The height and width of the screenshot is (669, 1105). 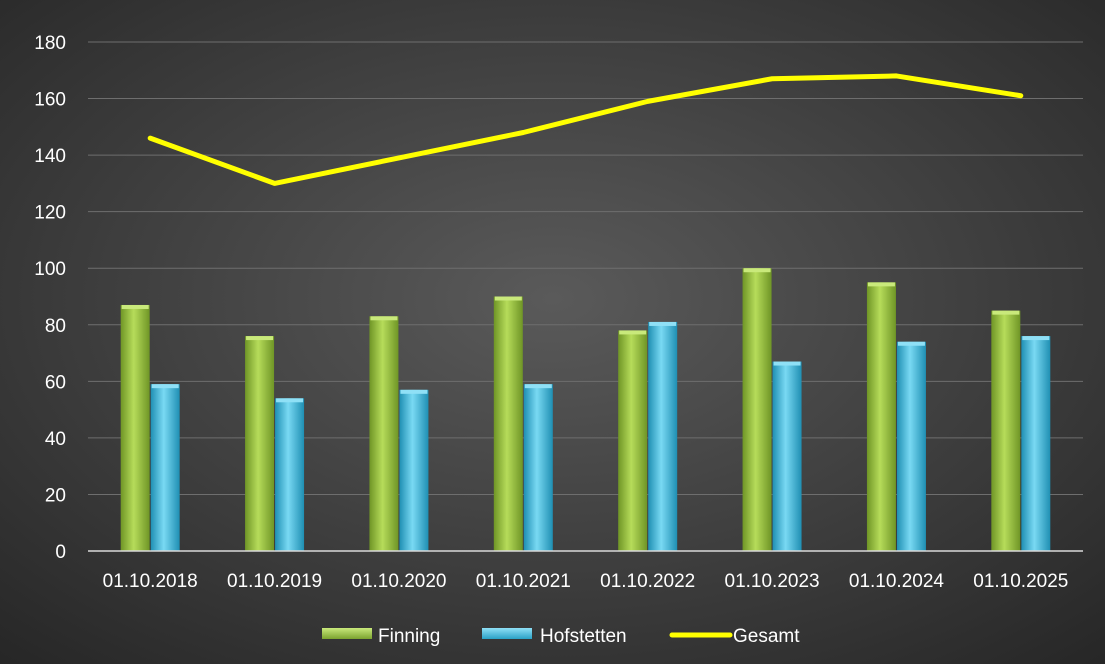 What do you see at coordinates (766, 636) in the screenshot?
I see `legend-label-gesamt: Gesamt` at bounding box center [766, 636].